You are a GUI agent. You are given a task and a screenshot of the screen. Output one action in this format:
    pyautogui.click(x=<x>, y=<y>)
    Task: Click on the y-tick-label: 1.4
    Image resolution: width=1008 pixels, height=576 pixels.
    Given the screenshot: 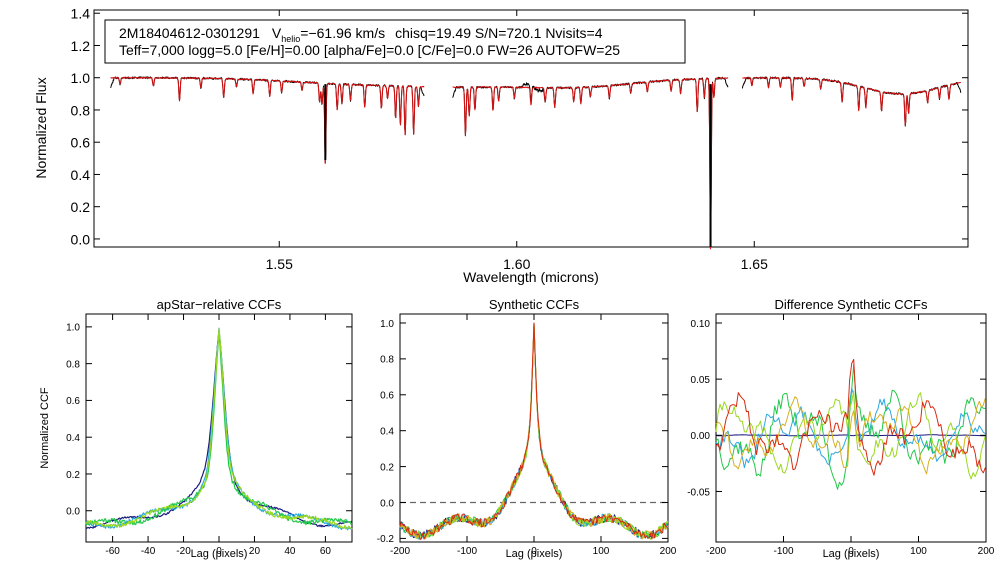 What is the action you would take?
    pyautogui.click(x=81, y=14)
    